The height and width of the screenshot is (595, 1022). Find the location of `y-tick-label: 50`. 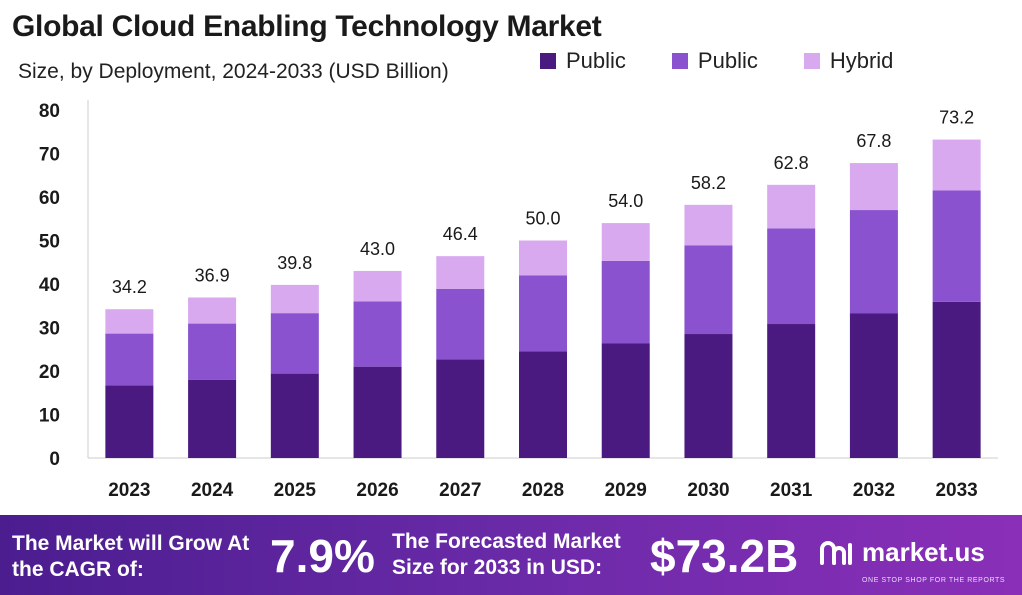

y-tick-label: 50 is located at coordinates (49, 242).